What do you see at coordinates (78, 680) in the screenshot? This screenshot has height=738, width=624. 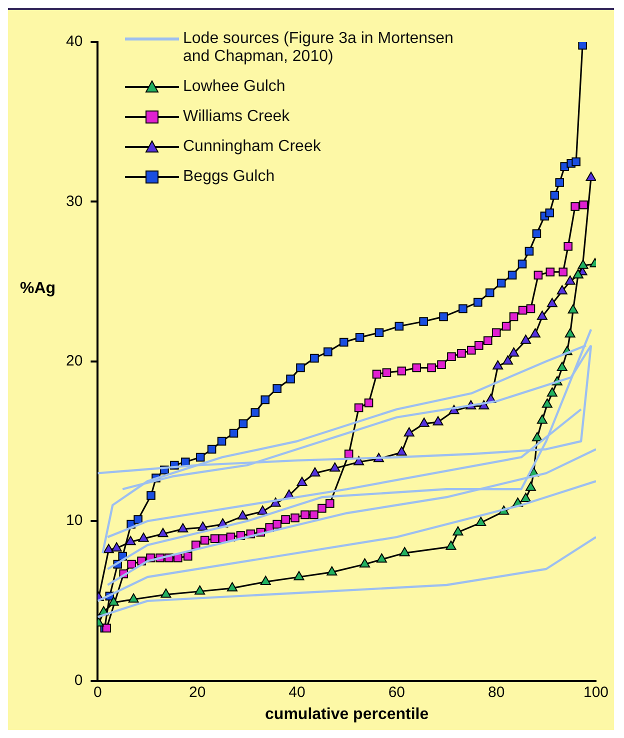 I see `y-tick-label: 0` at bounding box center [78, 680].